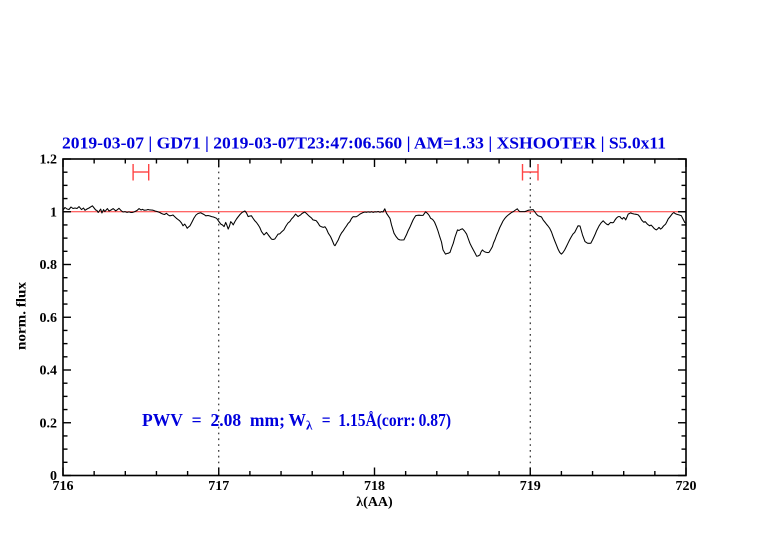  What do you see at coordinates (374, 486) in the screenshot?
I see `svg-text: 718` at bounding box center [374, 486].